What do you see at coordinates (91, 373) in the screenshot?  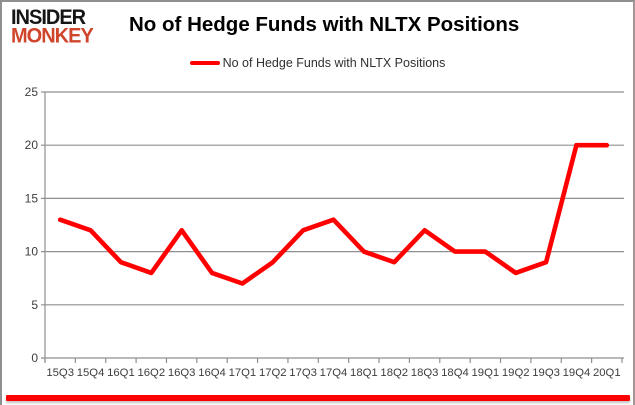 I see `x-tick-label: 15Q4` at bounding box center [91, 373].